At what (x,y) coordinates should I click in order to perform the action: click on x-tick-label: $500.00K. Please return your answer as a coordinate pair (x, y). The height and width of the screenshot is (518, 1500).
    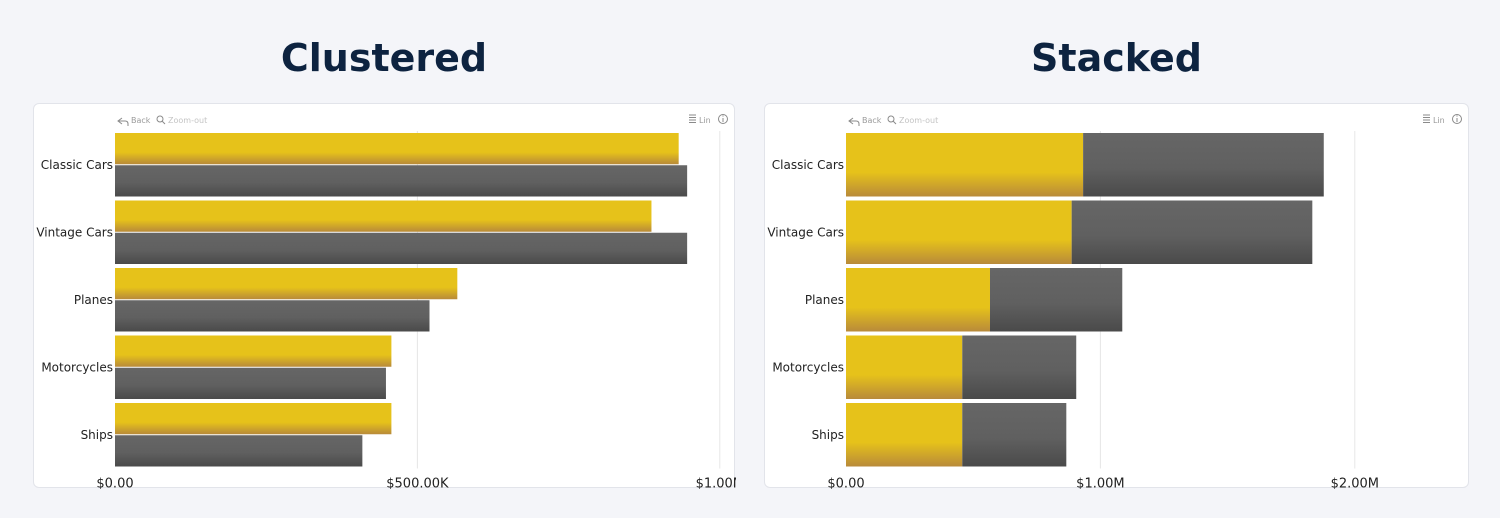
    Looking at the image, I should click on (417, 483).